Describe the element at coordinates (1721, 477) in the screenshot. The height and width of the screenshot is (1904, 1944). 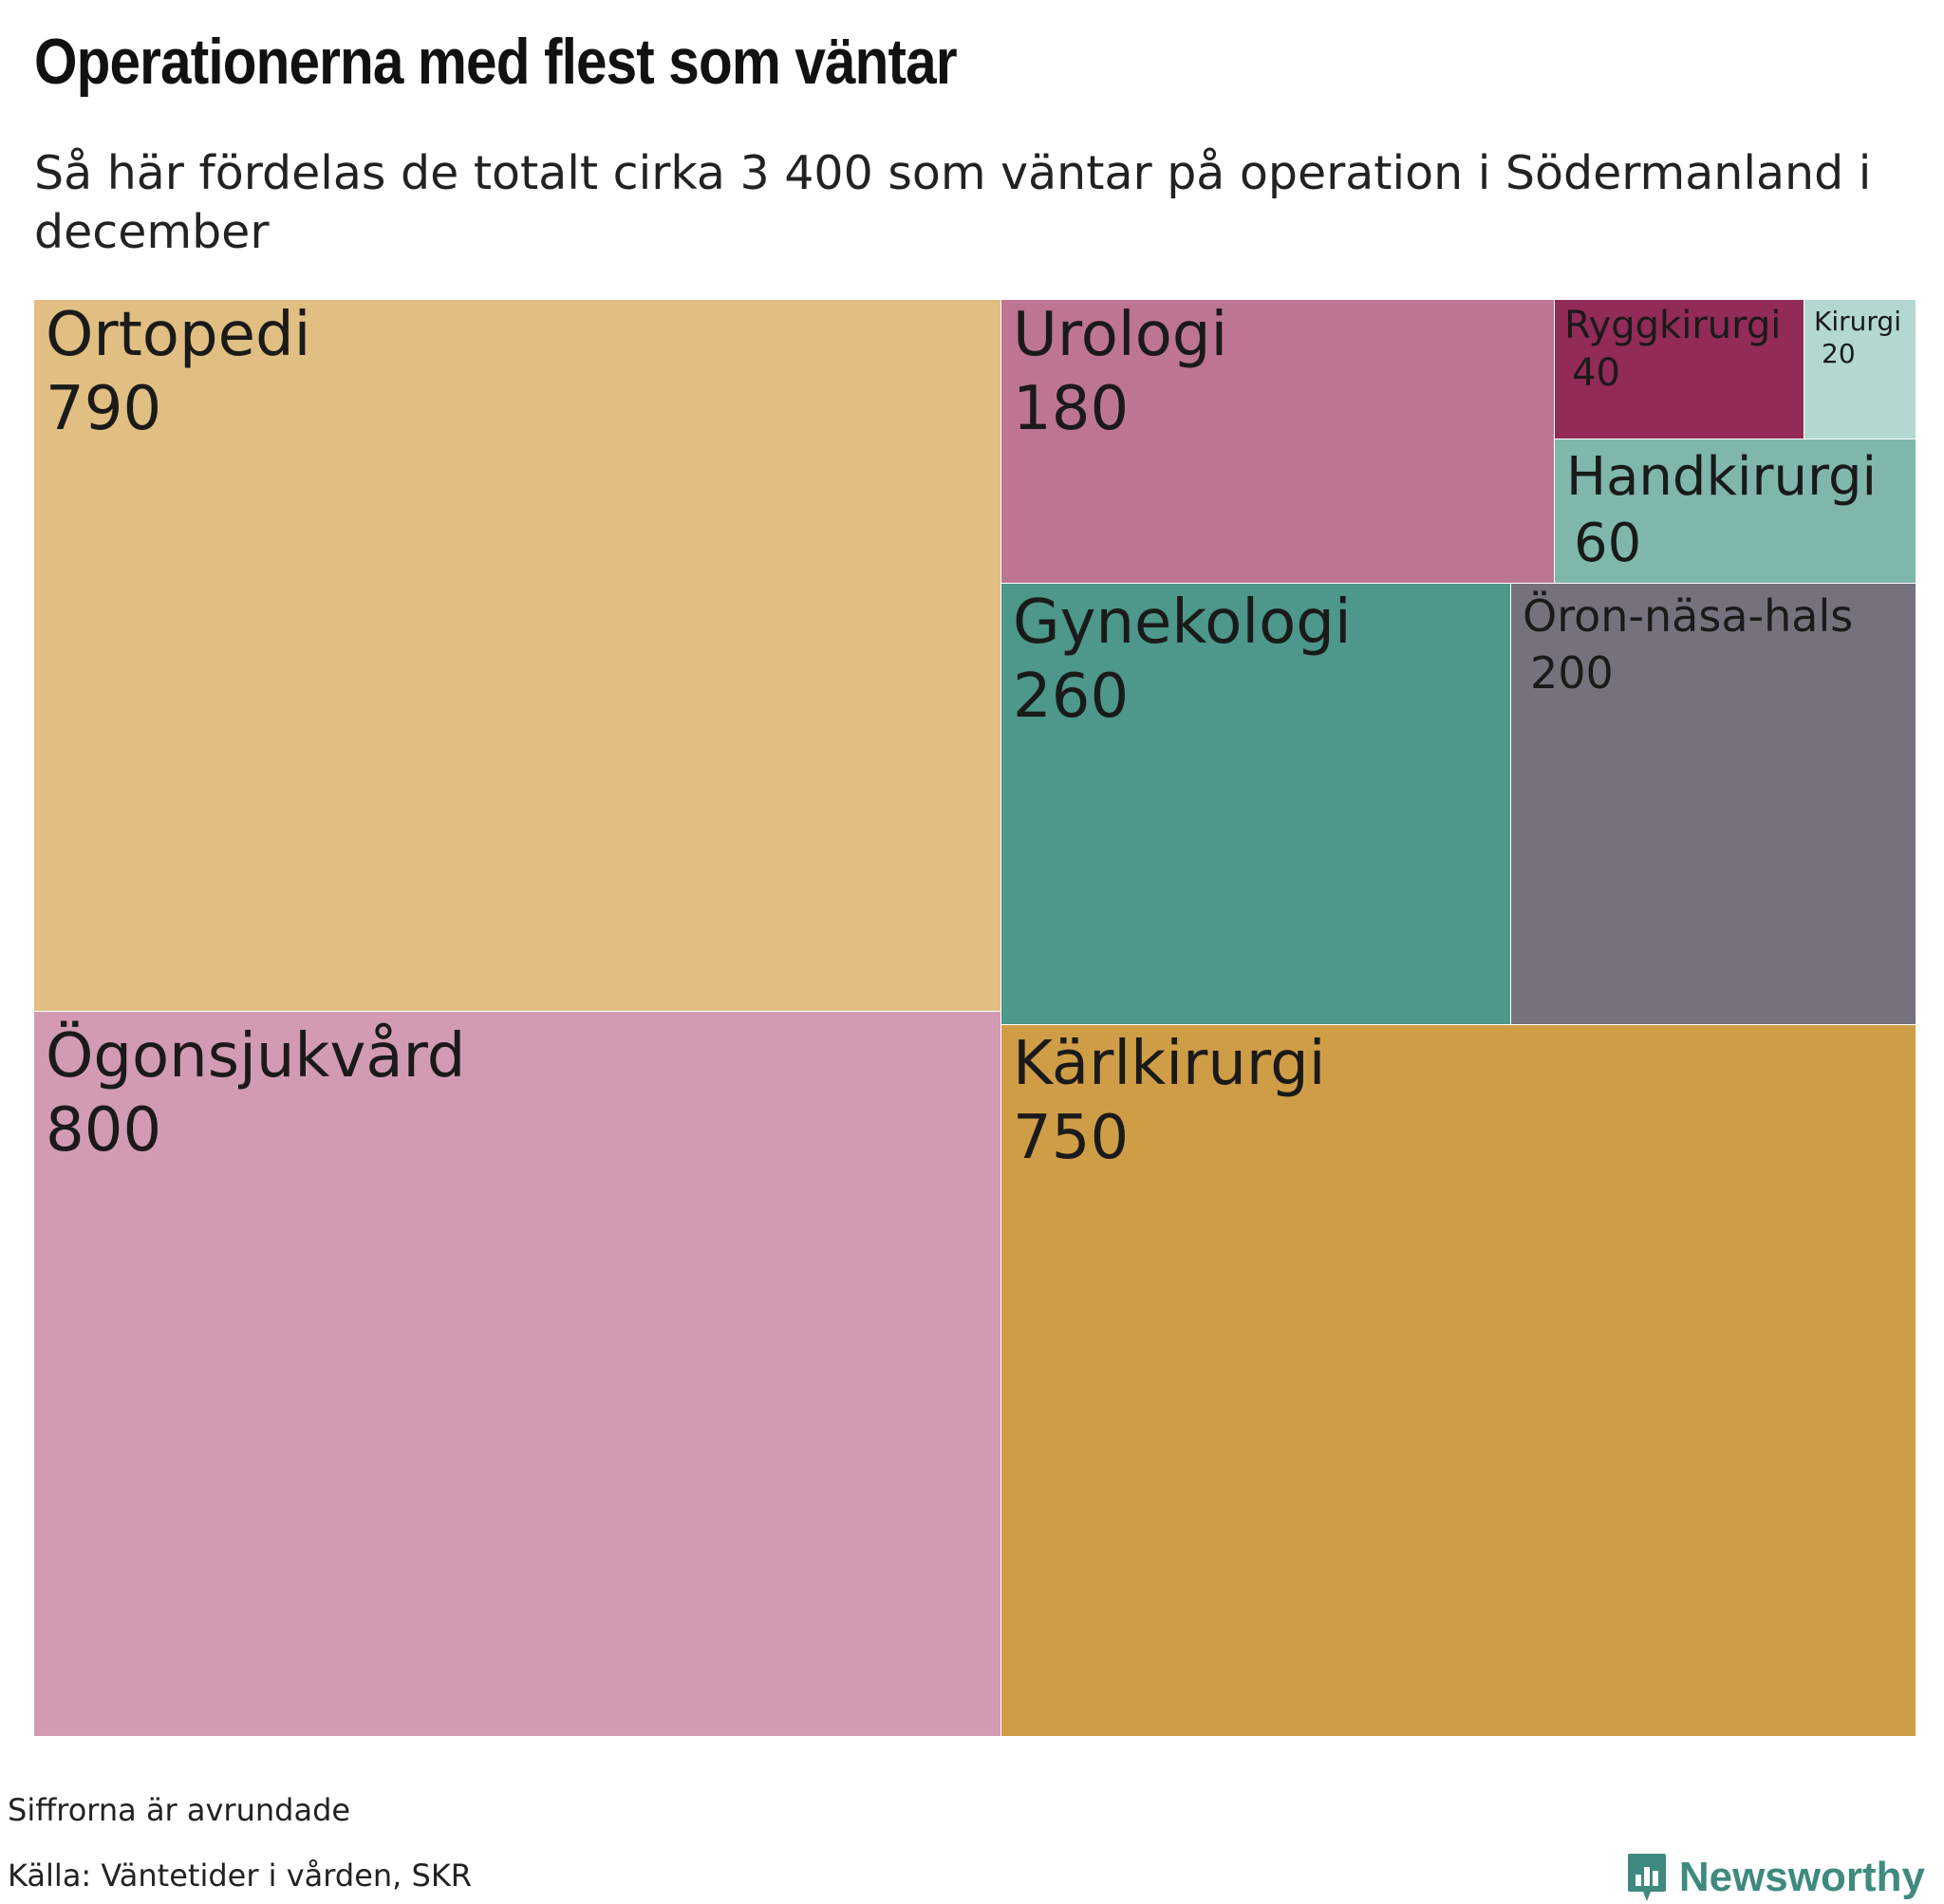
I see `tile-label-handkirurgi: Handkirurgi` at that location.